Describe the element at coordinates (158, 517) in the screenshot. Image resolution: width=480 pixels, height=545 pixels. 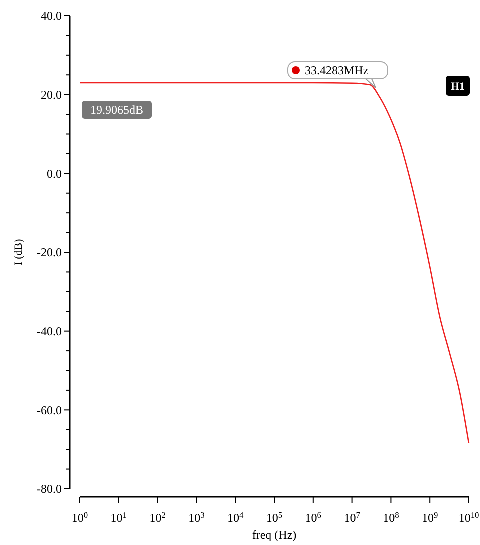
I see `x-tick-label: 10$^{2}$` at that location.